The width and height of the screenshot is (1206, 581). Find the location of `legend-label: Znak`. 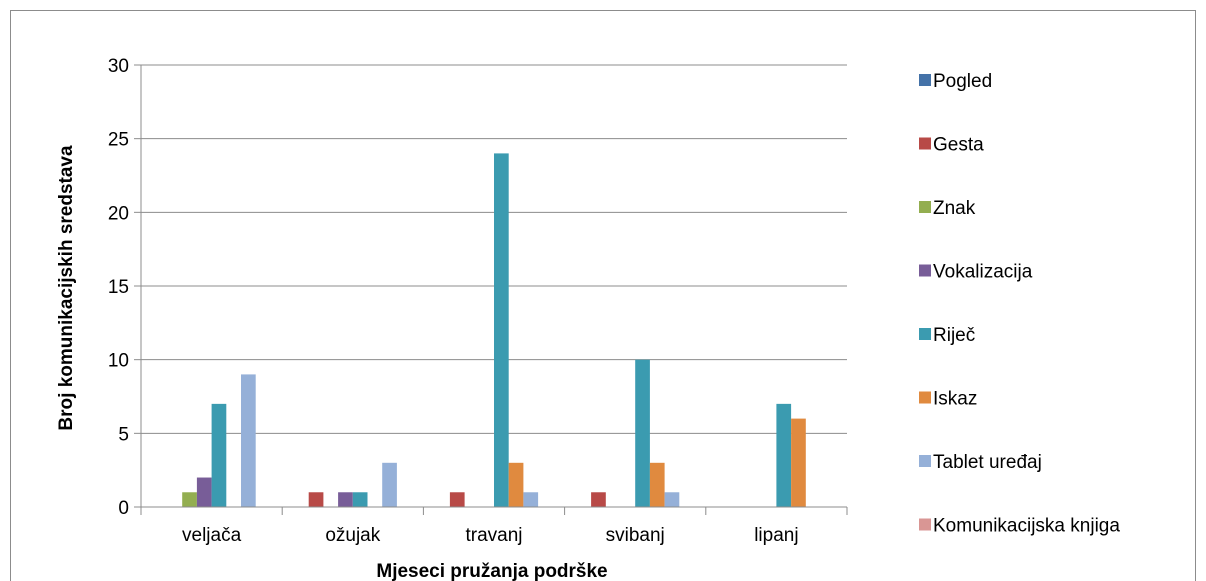

legend-label: Znak is located at coordinates (954, 208).